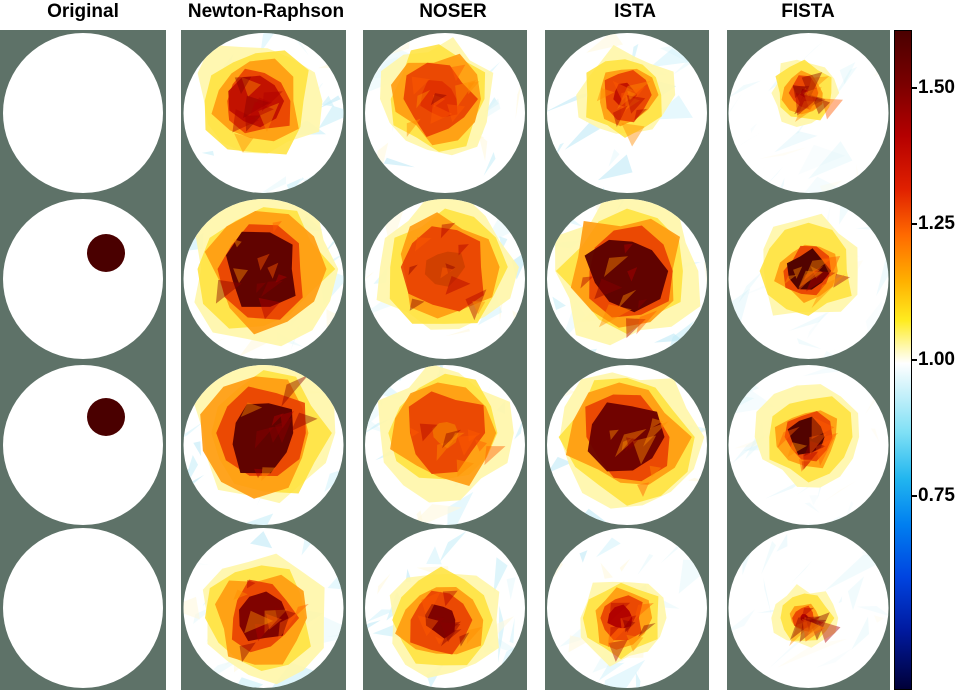 This screenshot has width=960, height=692. I want to click on domain-disk, so click(83, 279).